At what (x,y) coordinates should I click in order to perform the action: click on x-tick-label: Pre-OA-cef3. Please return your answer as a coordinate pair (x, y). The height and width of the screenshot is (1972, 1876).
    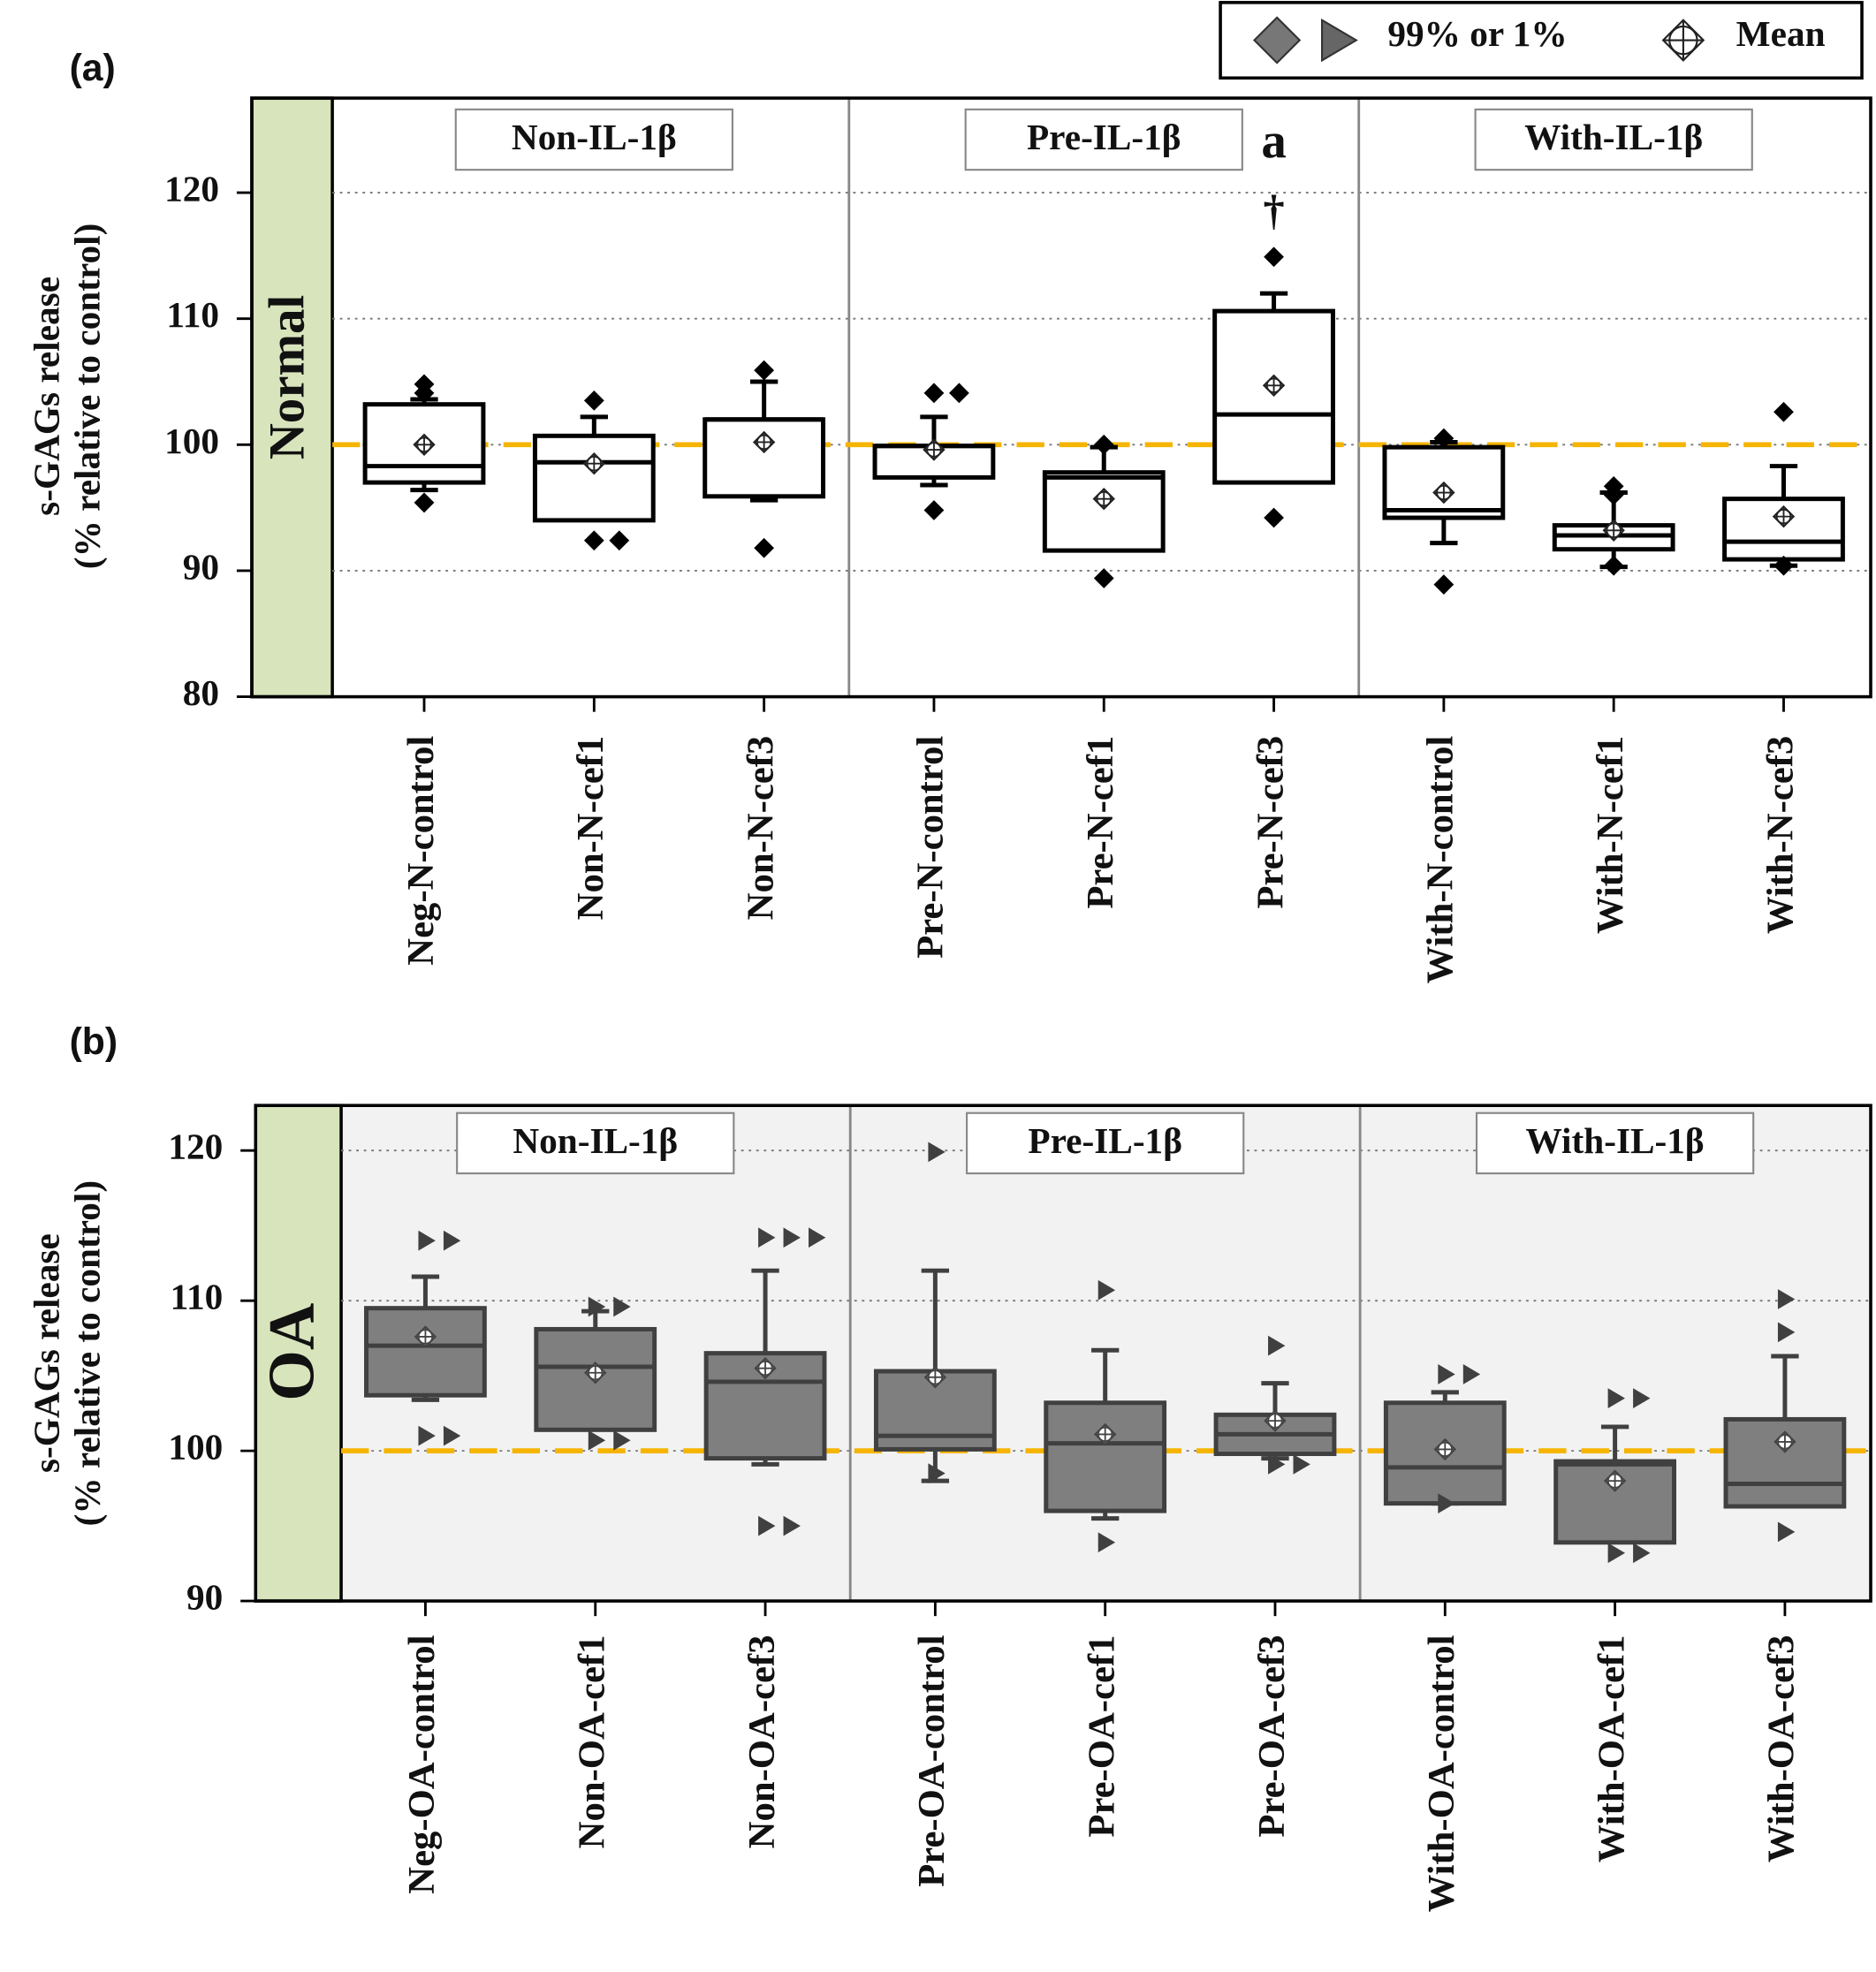
    Looking at the image, I should click on (1272, 1736).